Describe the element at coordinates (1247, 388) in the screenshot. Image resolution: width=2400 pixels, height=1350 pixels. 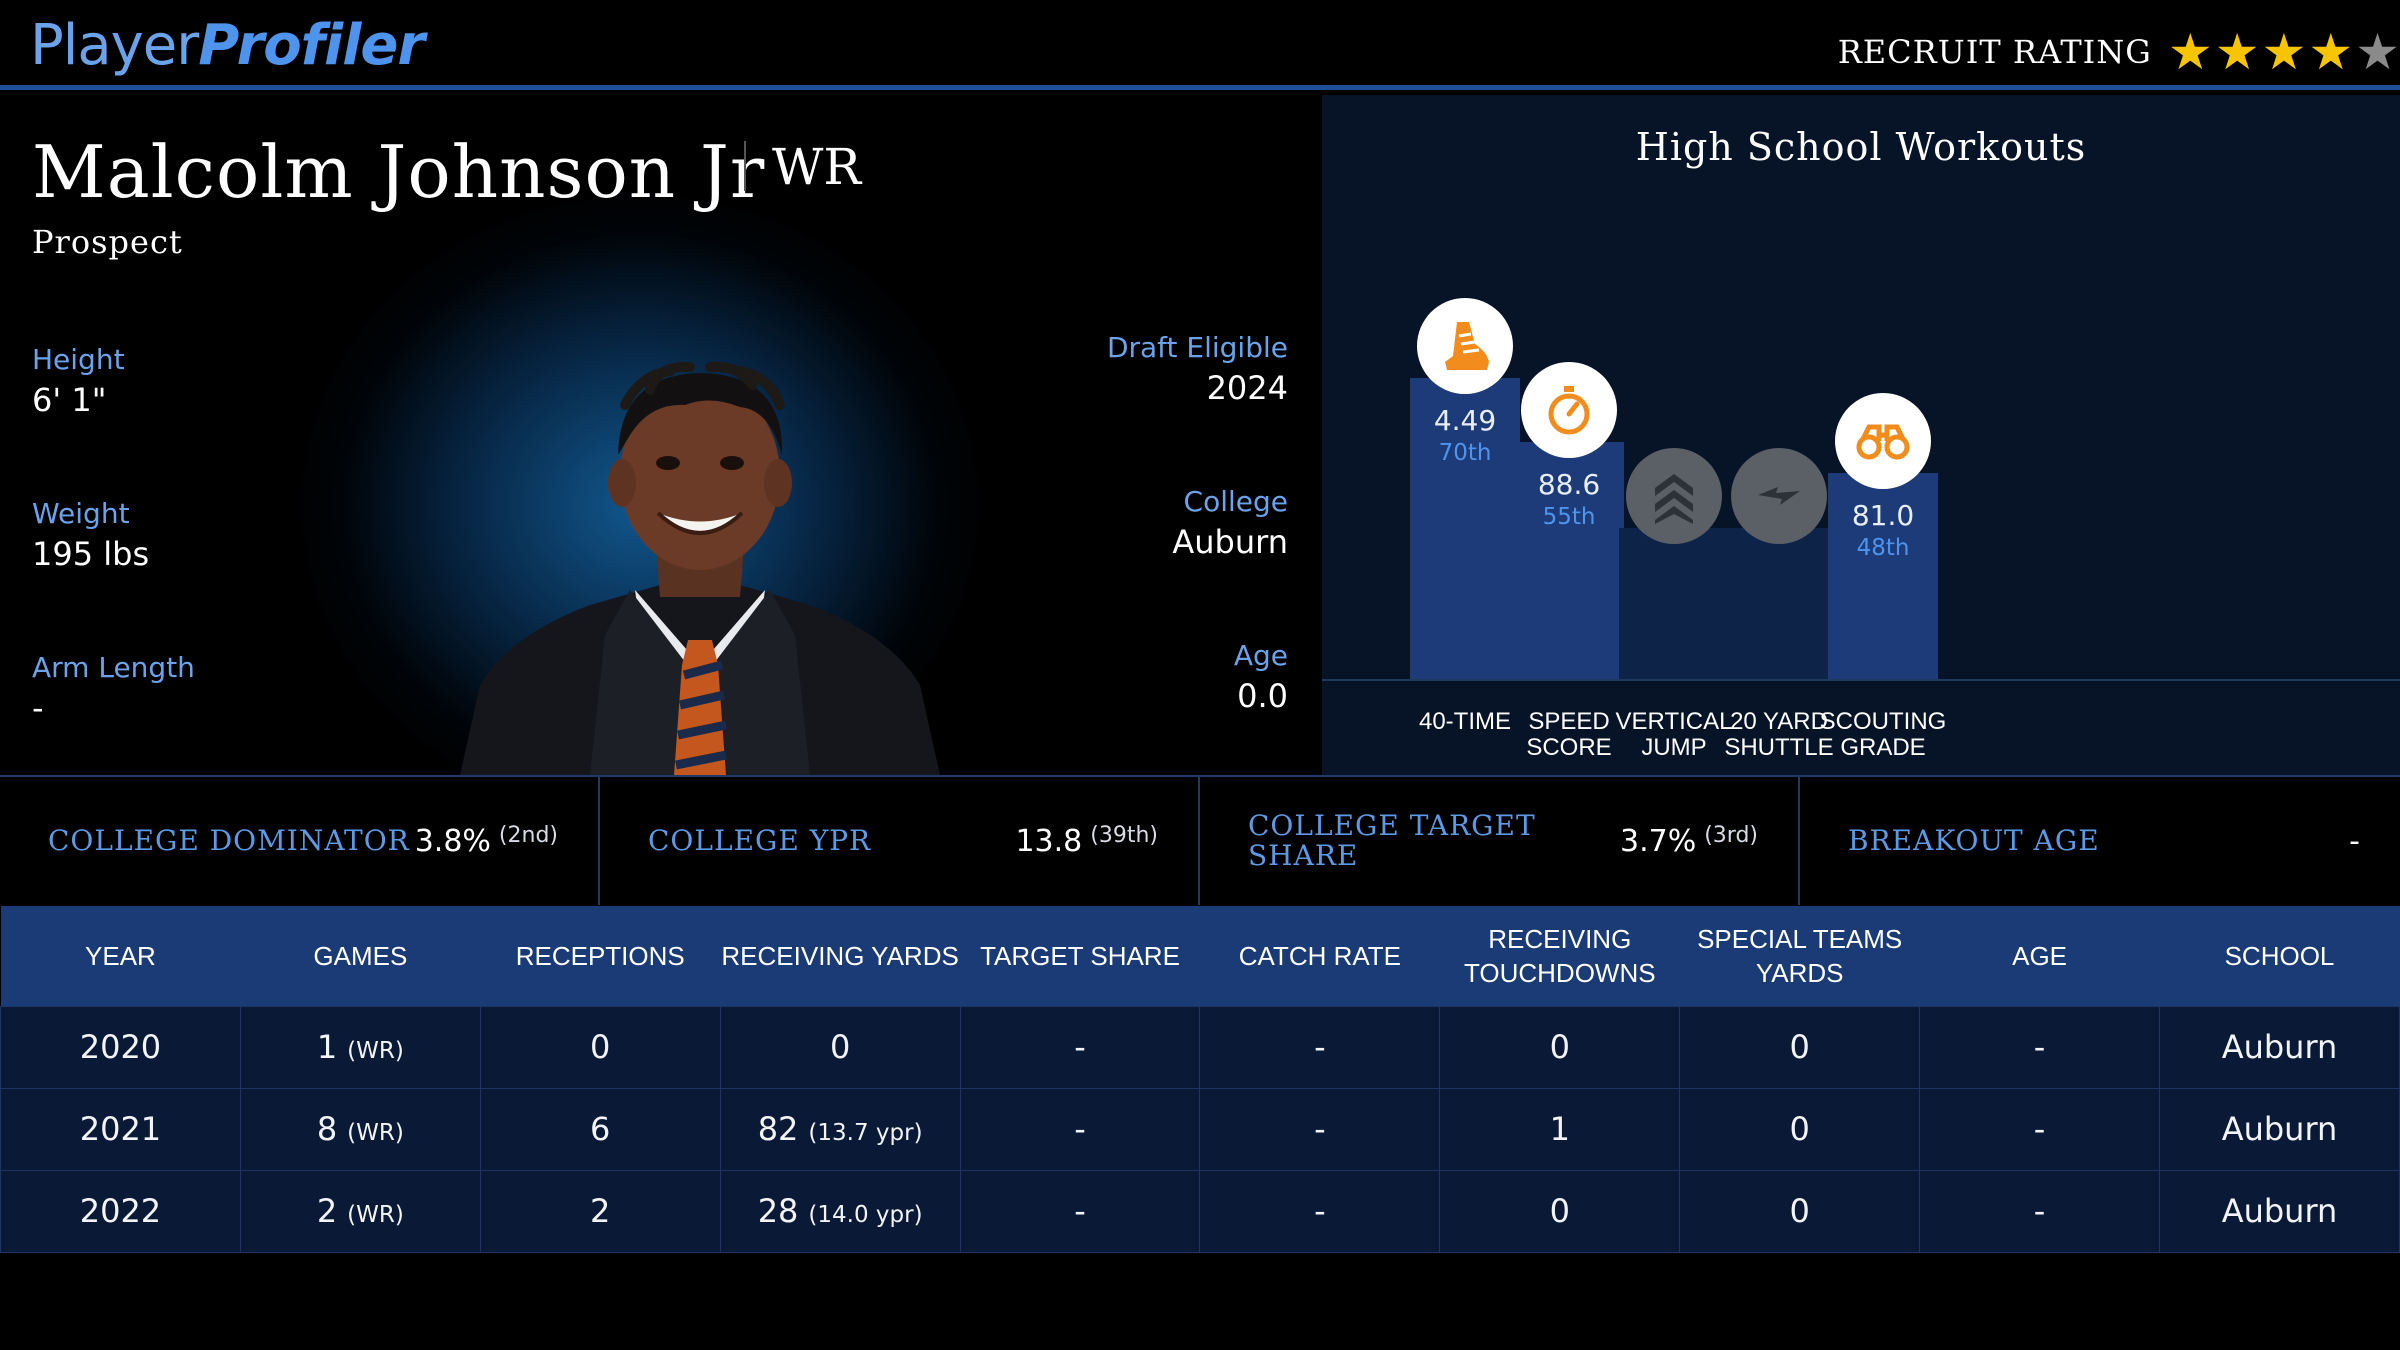
I see `draft-eligible-value: 2024` at that location.